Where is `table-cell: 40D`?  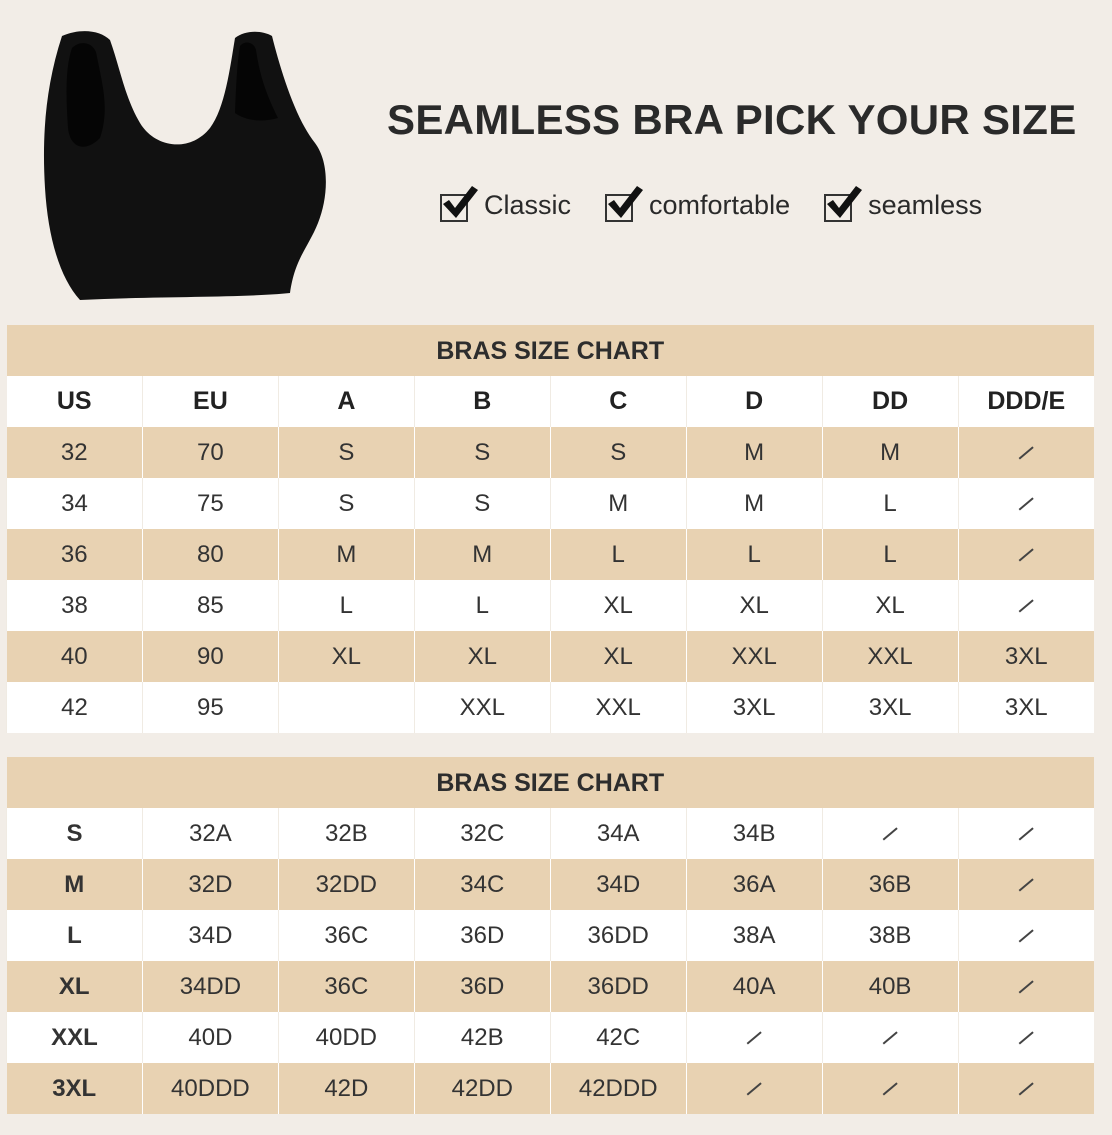
table-cell: 40D is located at coordinates (210, 1037).